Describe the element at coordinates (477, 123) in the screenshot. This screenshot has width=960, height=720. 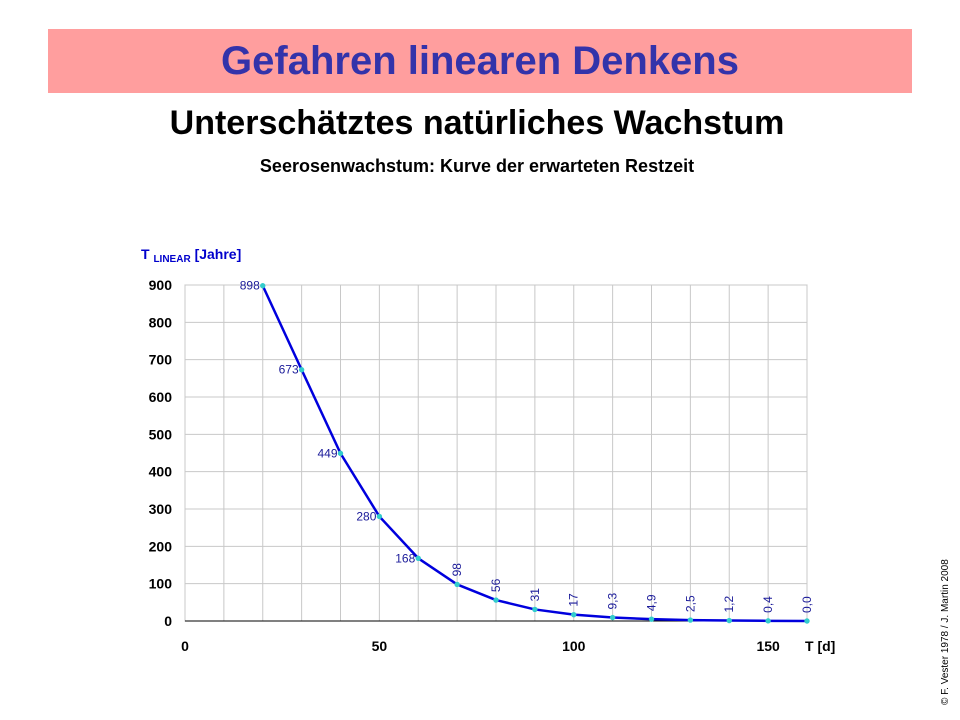
I see `slide-subtitle: Unterschätztes natürliches Wachstum` at that location.